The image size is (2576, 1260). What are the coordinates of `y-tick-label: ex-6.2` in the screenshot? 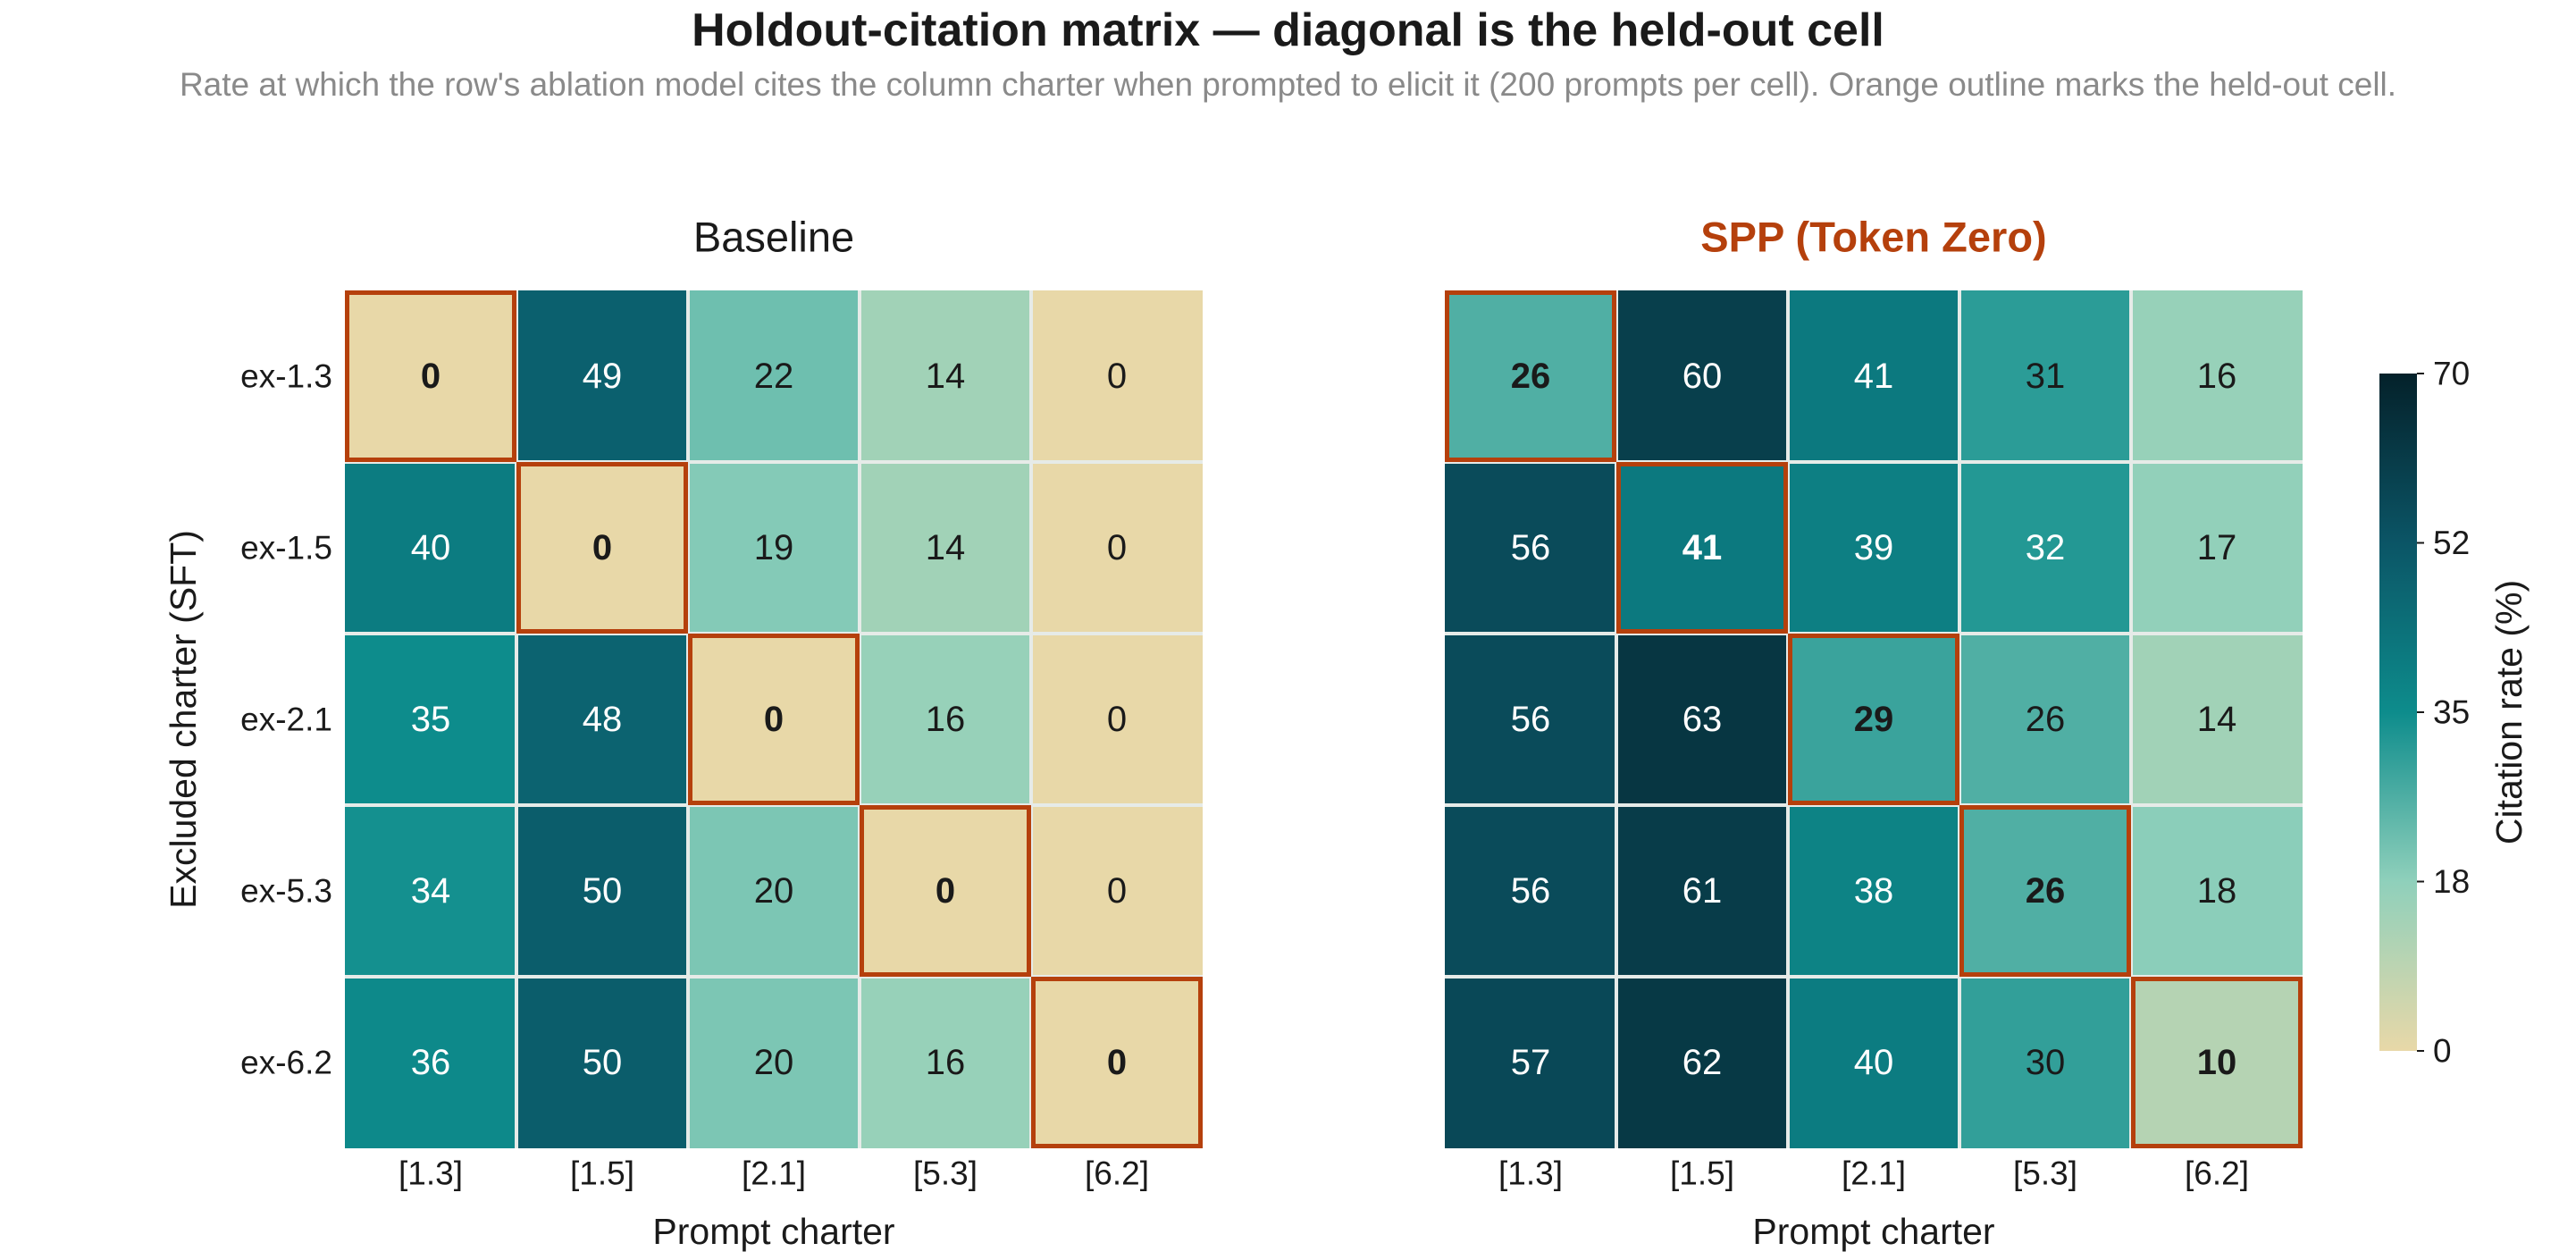 It's located at (286, 1063).